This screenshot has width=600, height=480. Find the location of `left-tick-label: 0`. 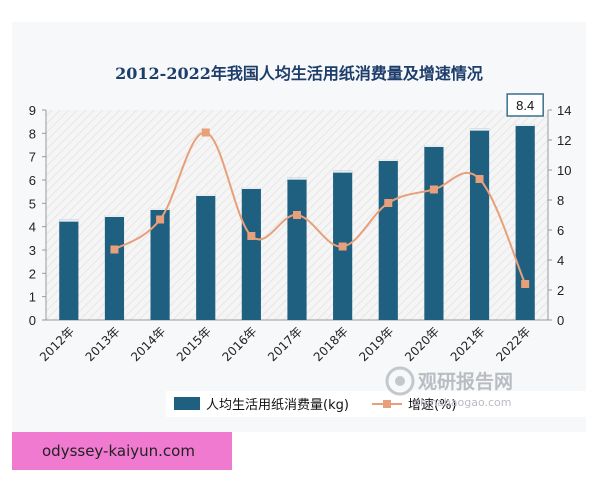

left-tick-label: 0 is located at coordinates (32, 320).